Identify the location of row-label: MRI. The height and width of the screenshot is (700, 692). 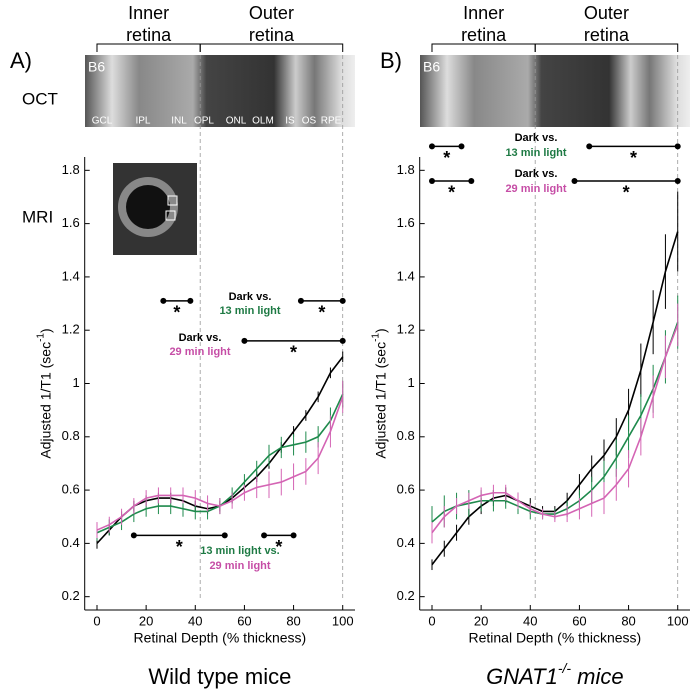
(37, 216).